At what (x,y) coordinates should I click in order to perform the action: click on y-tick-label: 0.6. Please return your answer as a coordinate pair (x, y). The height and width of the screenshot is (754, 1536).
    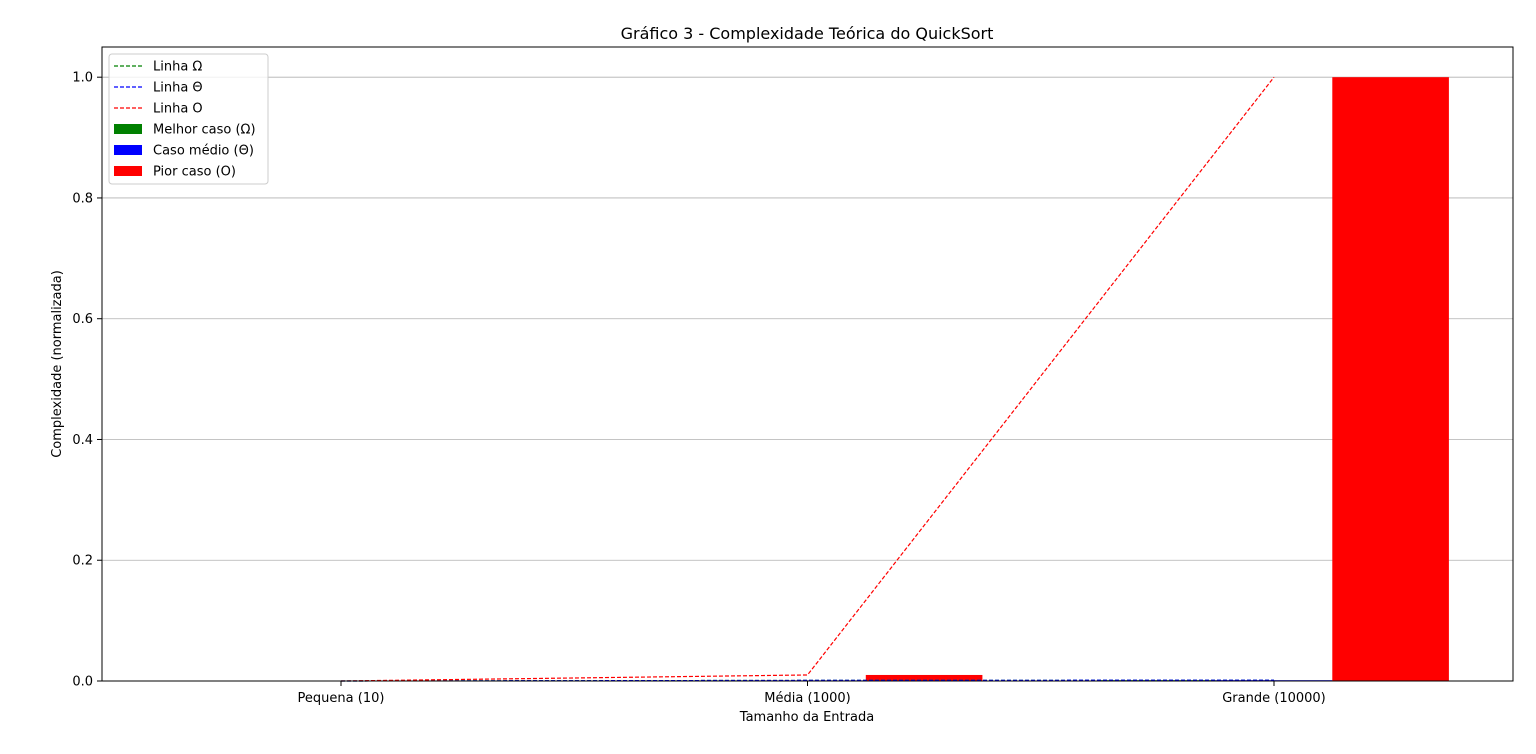
    Looking at the image, I should click on (82, 319).